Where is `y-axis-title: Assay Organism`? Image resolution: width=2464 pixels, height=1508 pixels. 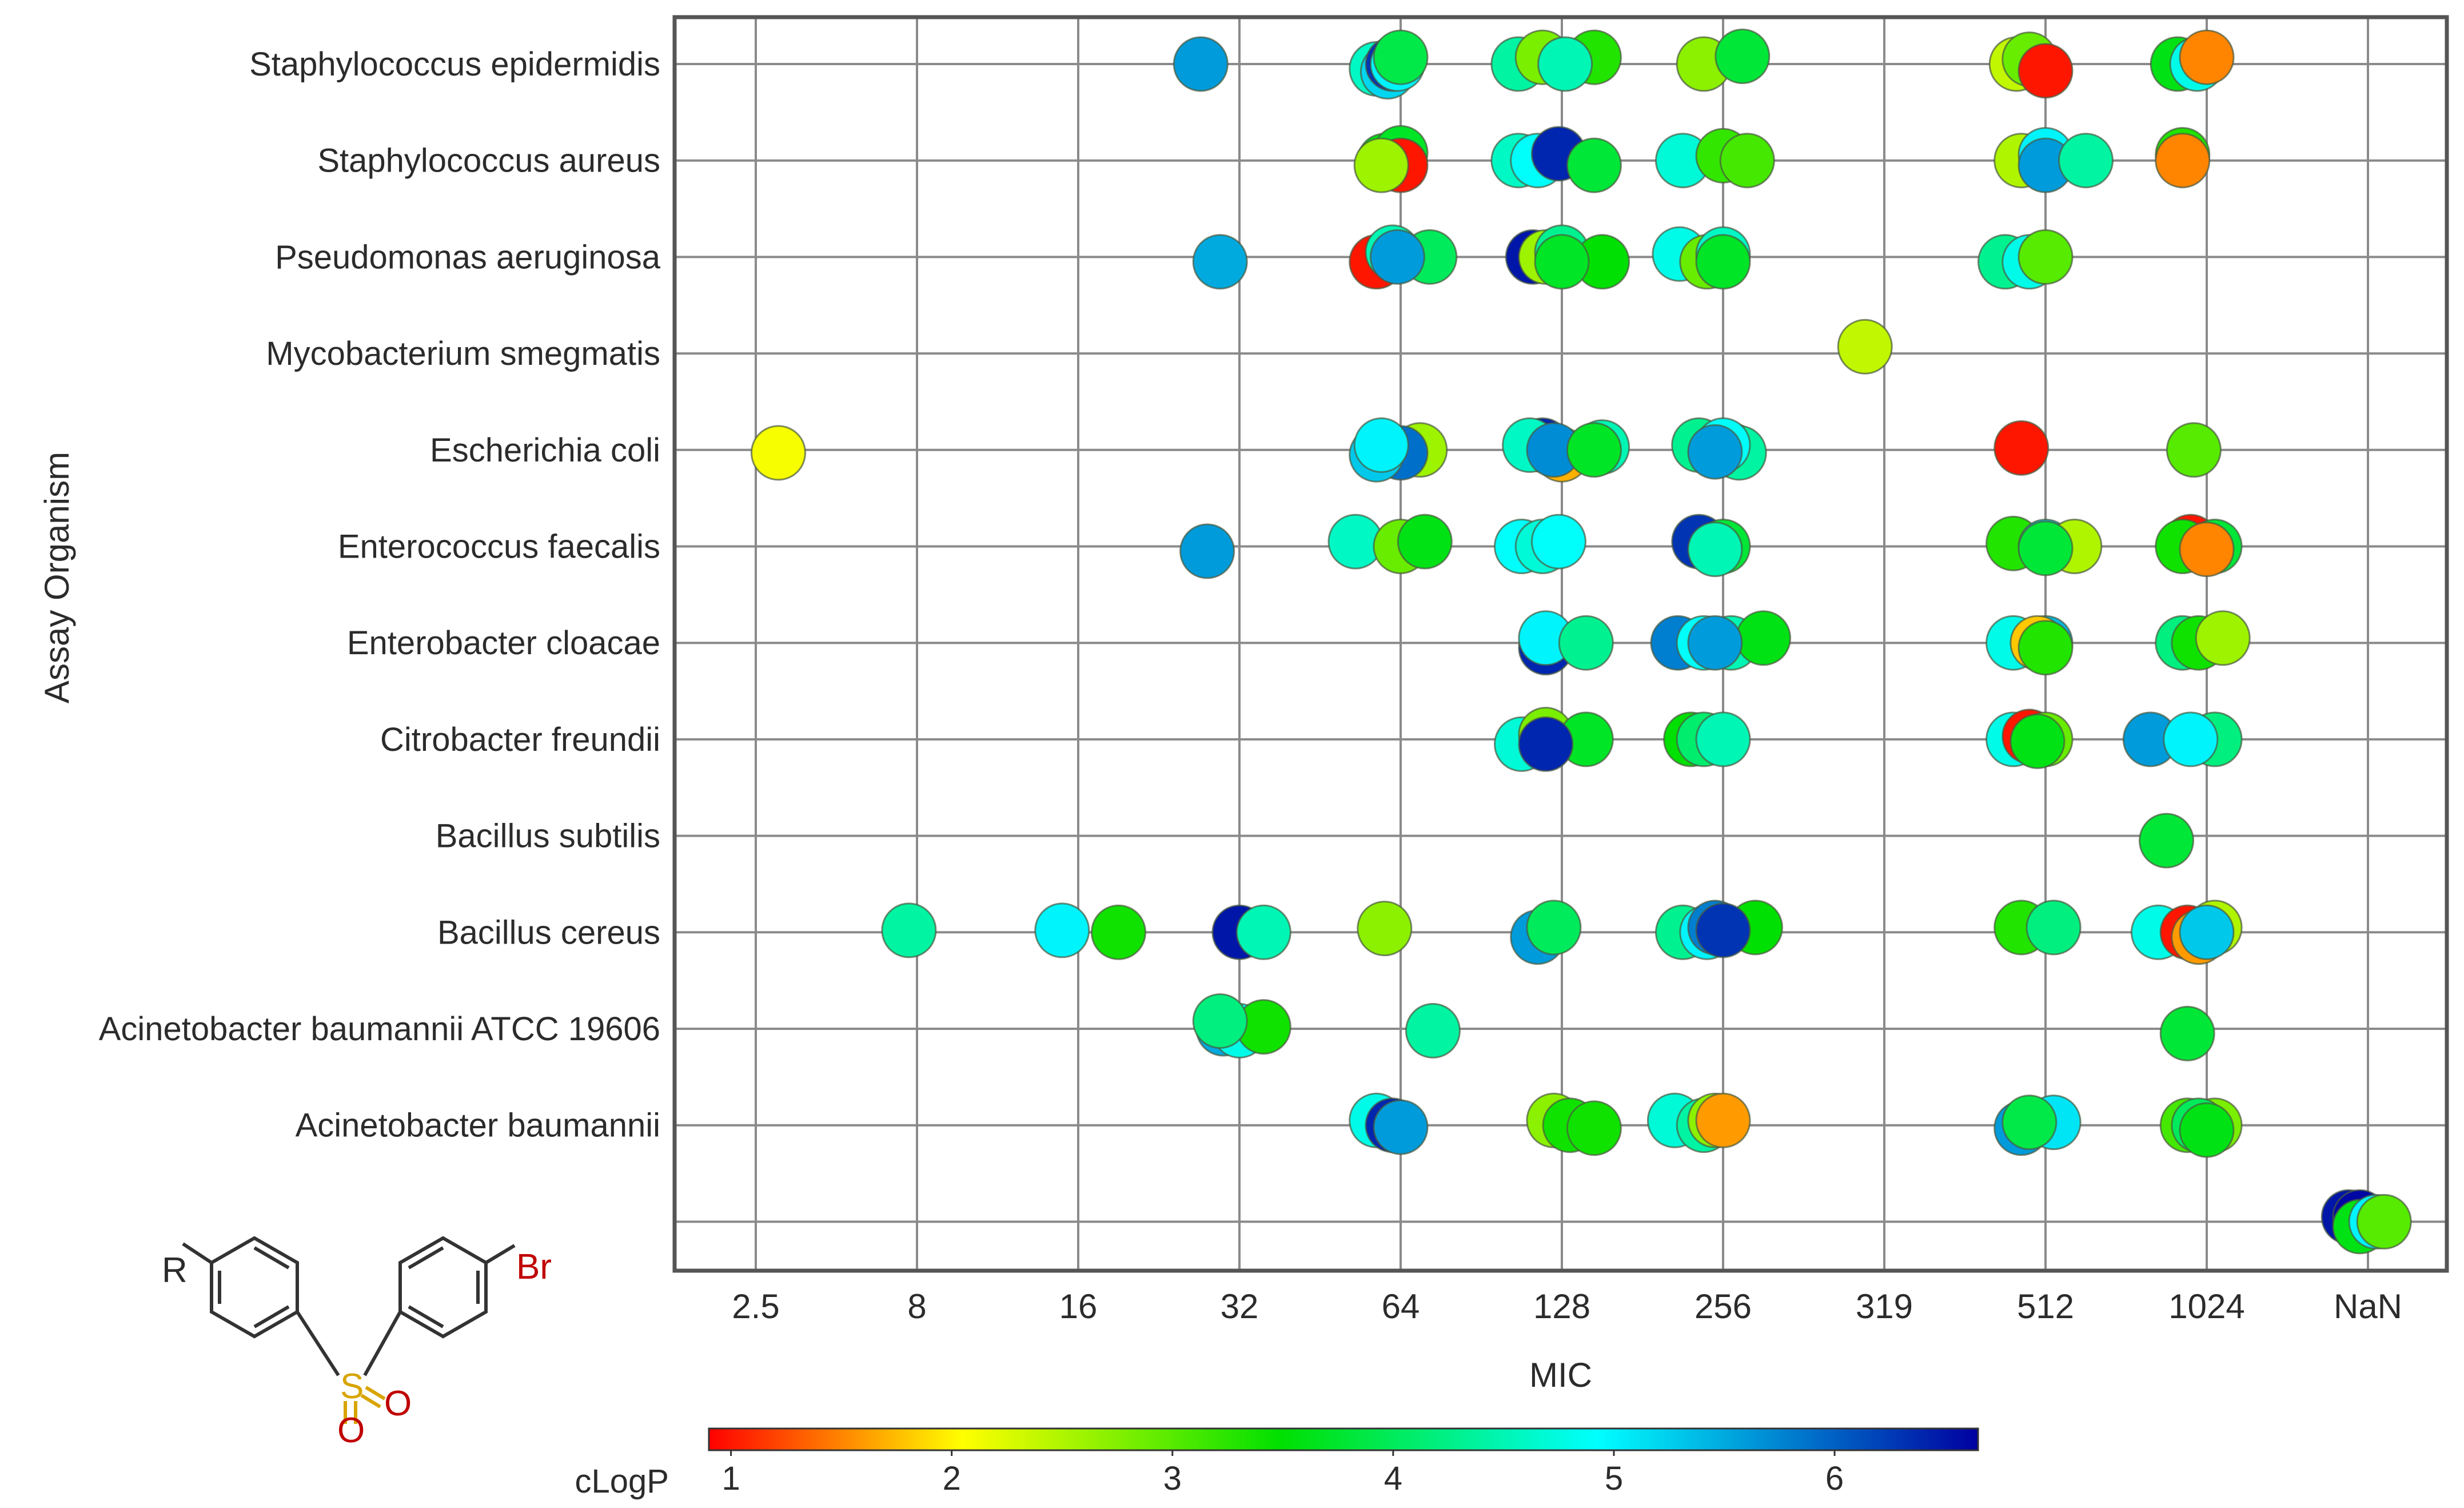 y-axis-title: Assay Organism is located at coordinates (57, 577).